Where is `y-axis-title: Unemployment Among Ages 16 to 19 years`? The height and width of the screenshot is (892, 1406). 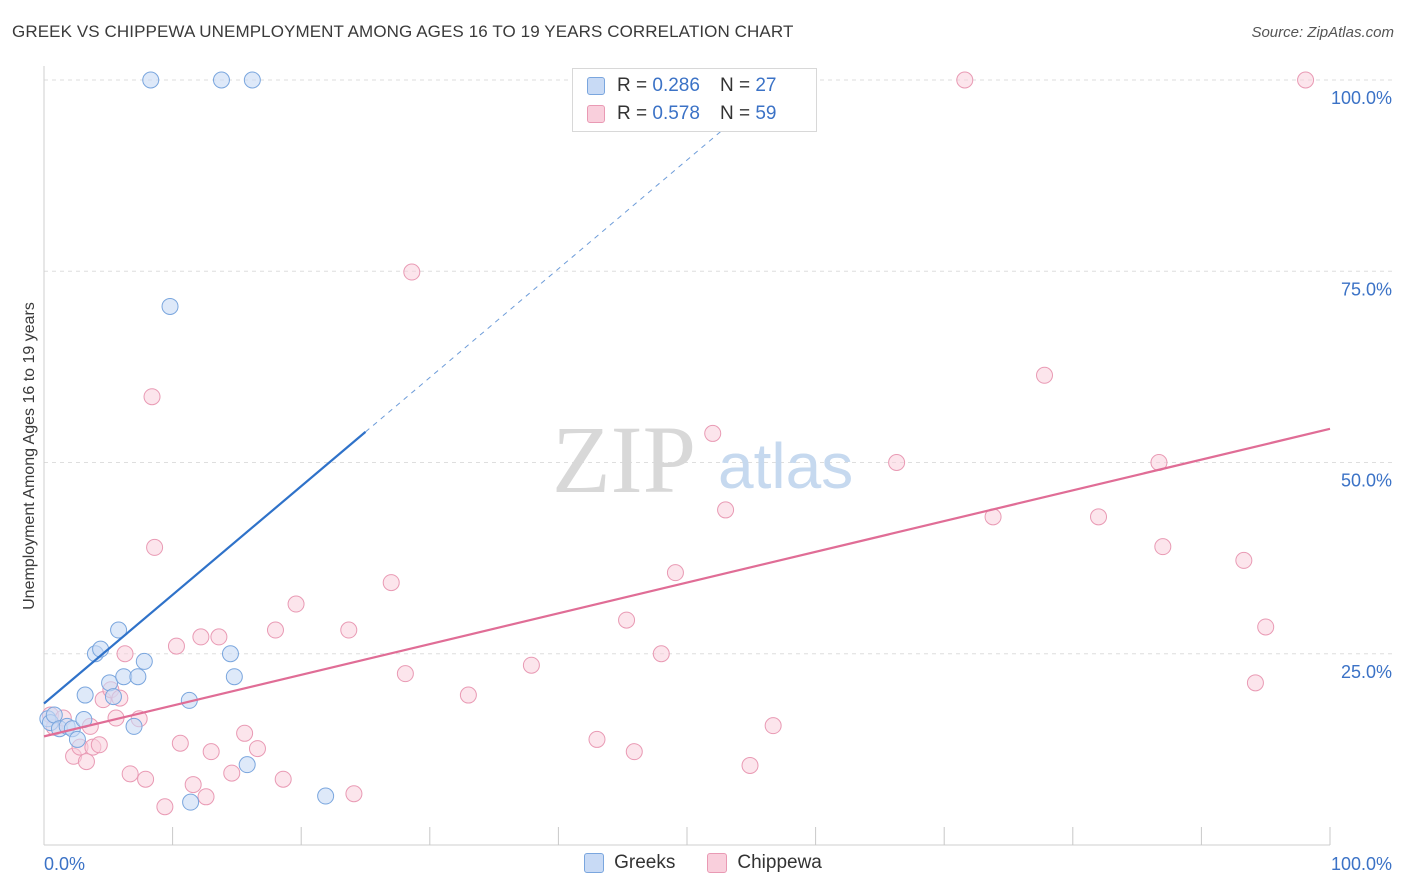 y-axis-title: Unemployment Among Ages 16 to 19 years is located at coordinates (29, 456).